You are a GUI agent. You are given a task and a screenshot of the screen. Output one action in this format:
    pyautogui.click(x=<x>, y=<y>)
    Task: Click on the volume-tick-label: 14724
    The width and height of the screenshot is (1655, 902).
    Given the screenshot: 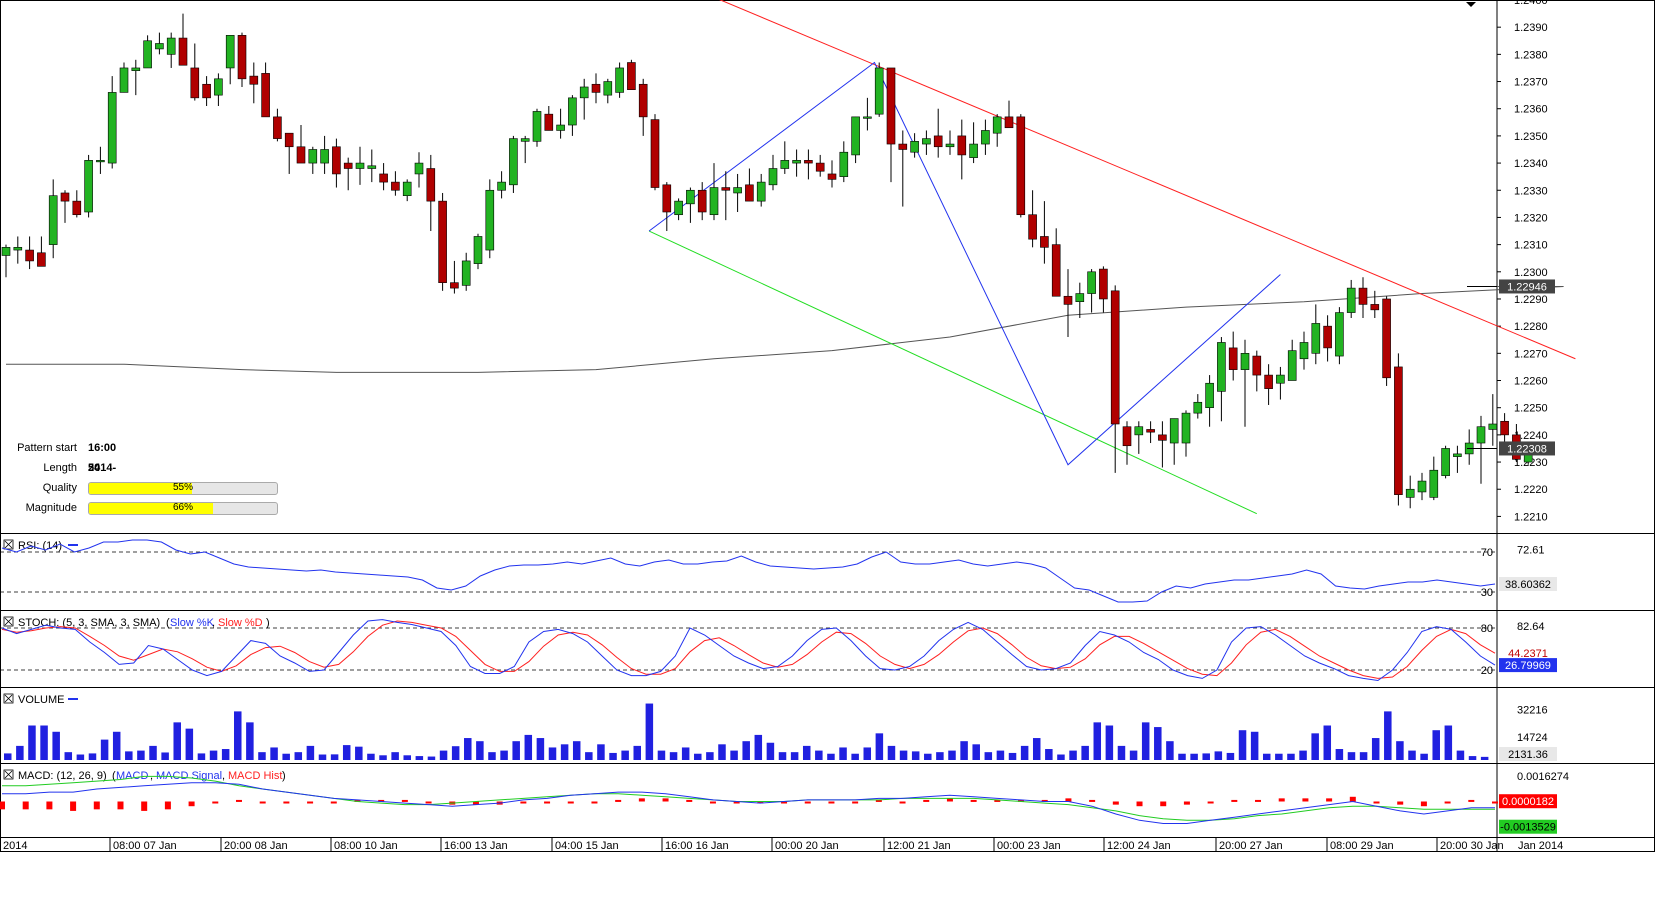 What is the action you would take?
    pyautogui.click(x=1532, y=738)
    